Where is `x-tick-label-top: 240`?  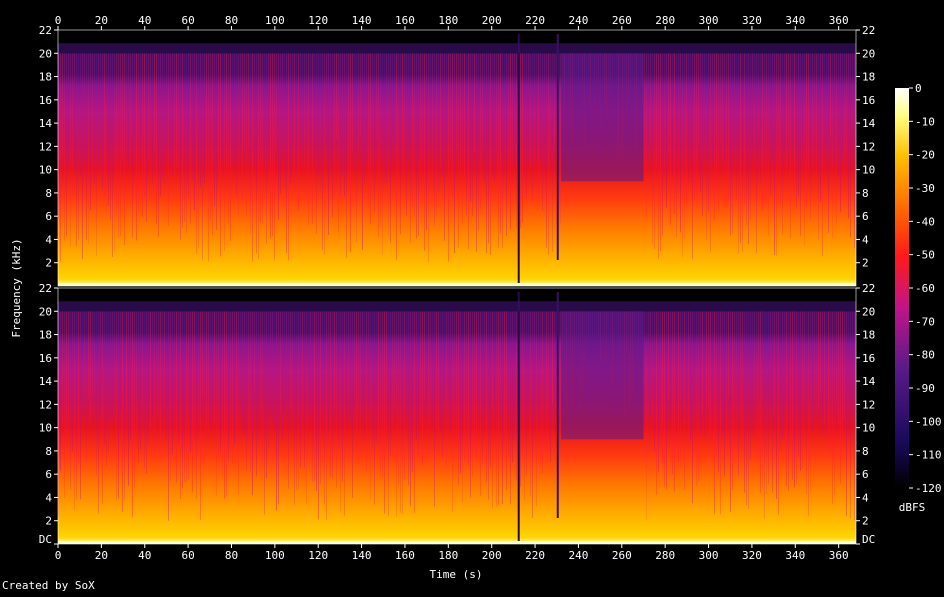
x-tick-label-top: 240 is located at coordinates (578, 20).